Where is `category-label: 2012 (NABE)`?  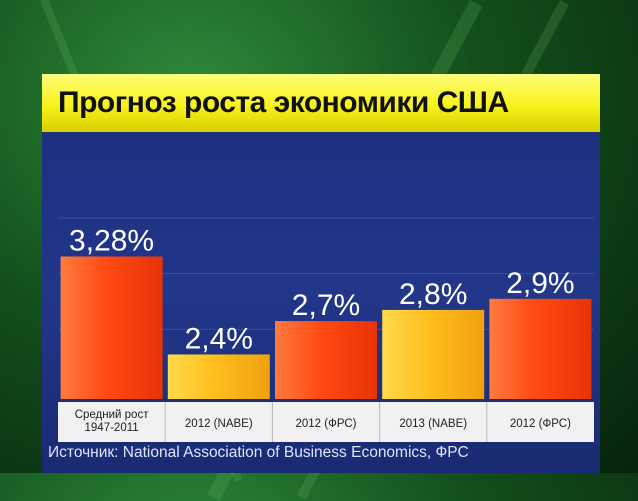 category-label: 2012 (NABE) is located at coordinates (219, 424).